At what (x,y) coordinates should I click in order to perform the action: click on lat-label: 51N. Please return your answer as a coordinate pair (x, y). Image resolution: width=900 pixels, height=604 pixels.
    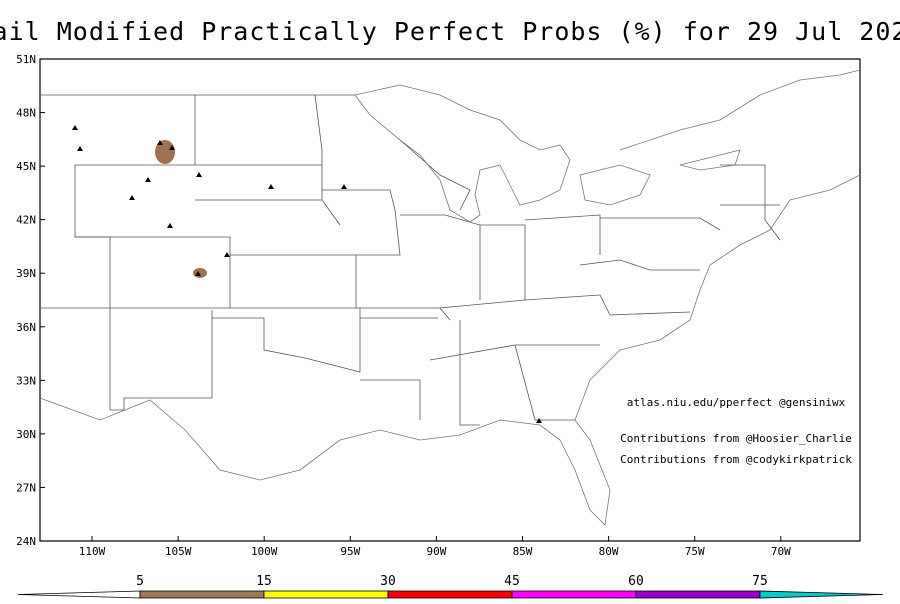
    Looking at the image, I should click on (26, 59).